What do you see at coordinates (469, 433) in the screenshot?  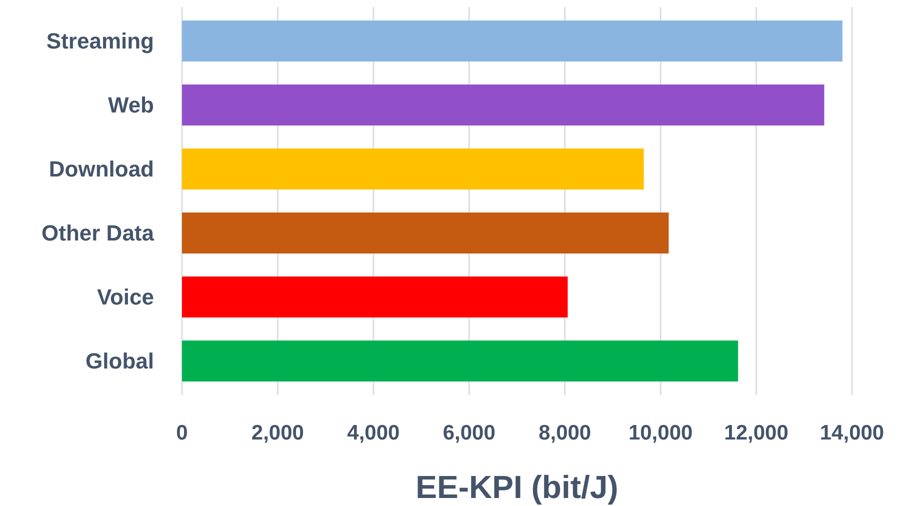 I see `x-tick-label: 6,000` at bounding box center [469, 433].